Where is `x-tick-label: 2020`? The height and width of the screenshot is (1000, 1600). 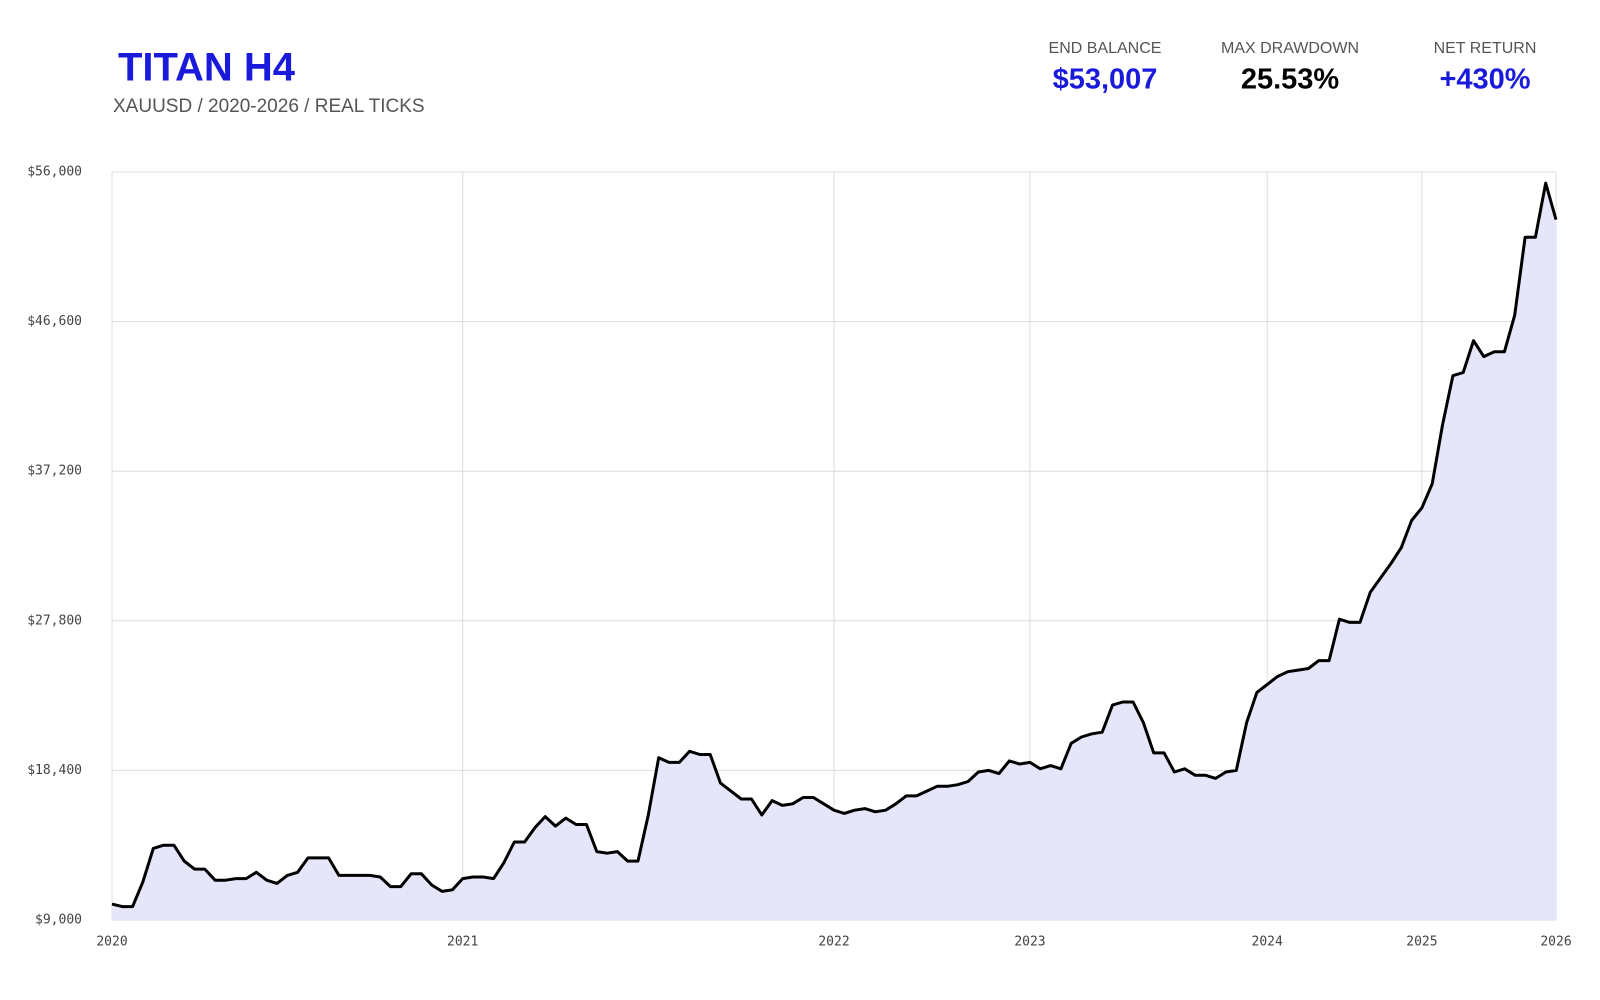
x-tick-label: 2020 is located at coordinates (111, 942).